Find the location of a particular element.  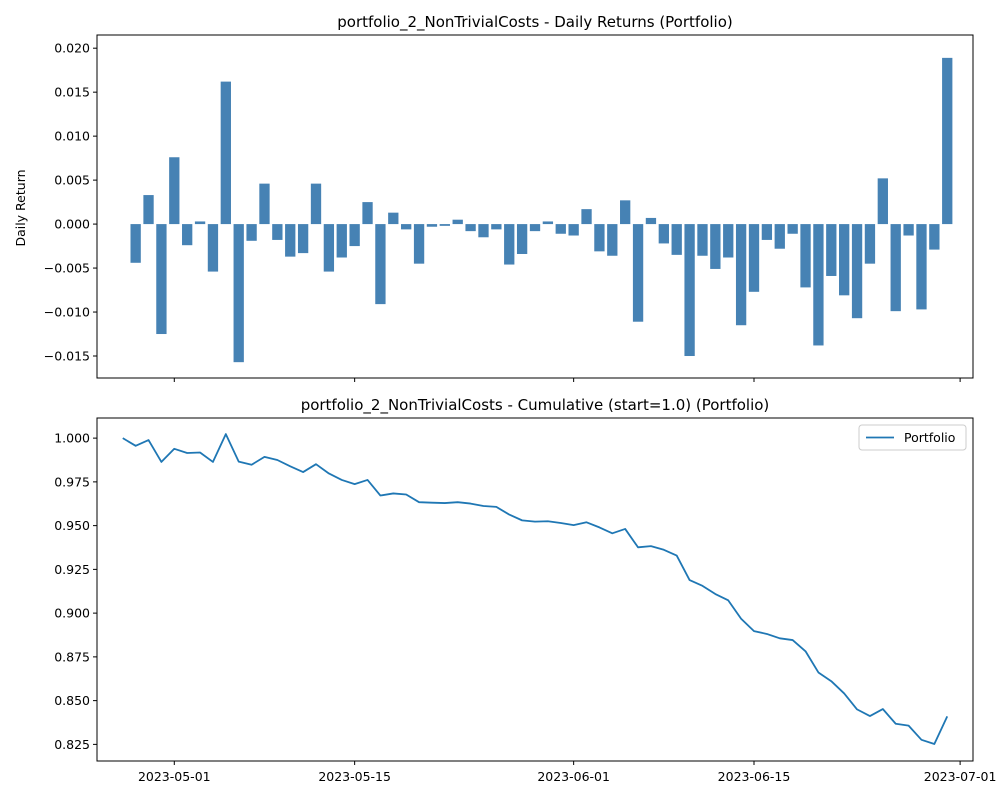

x-tick-label: 2023-05-01 is located at coordinates (174, 776).